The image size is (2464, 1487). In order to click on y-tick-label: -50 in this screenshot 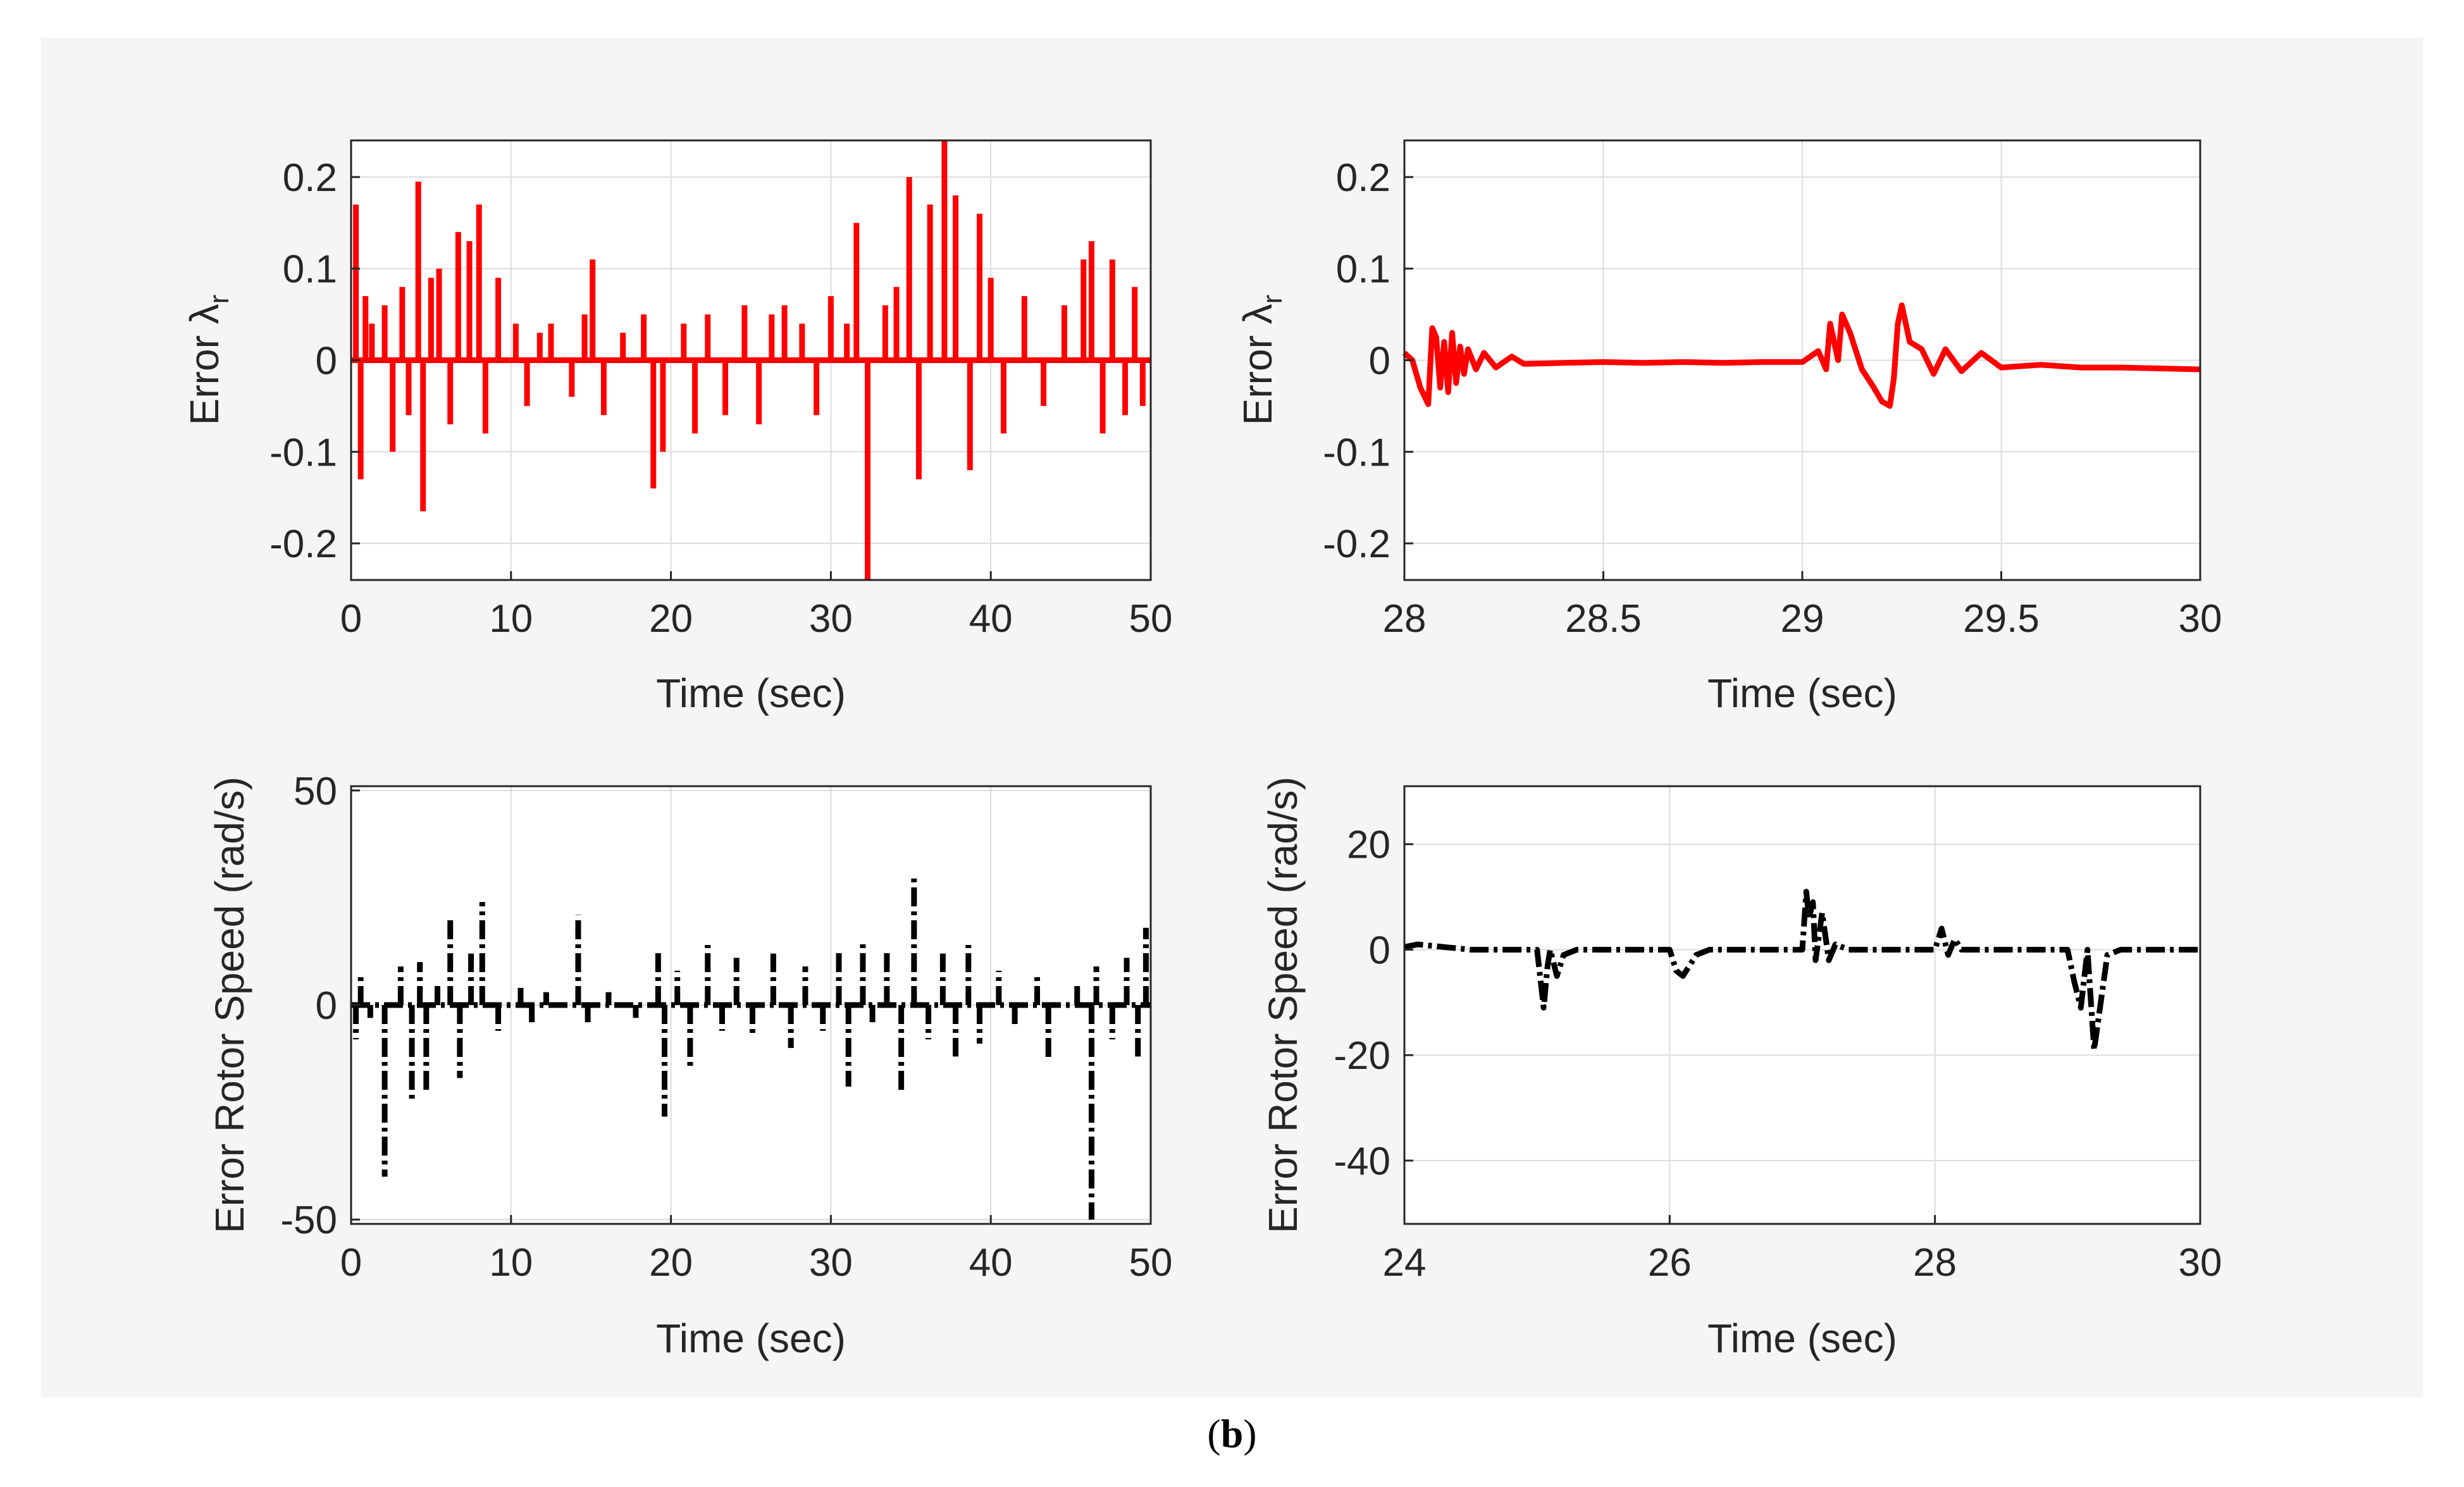, I will do `click(308, 1220)`.